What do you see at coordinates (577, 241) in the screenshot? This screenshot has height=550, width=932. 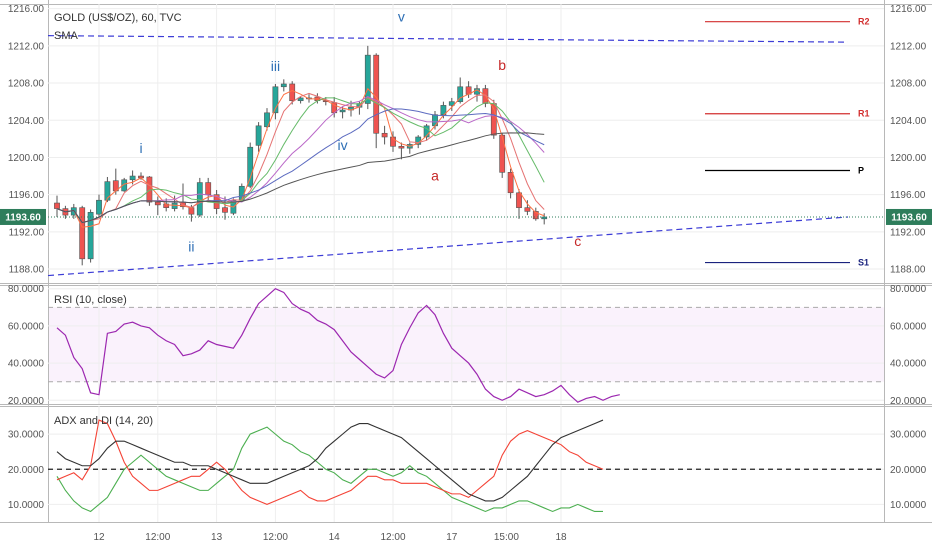 I see `wave-label-7: c` at bounding box center [577, 241].